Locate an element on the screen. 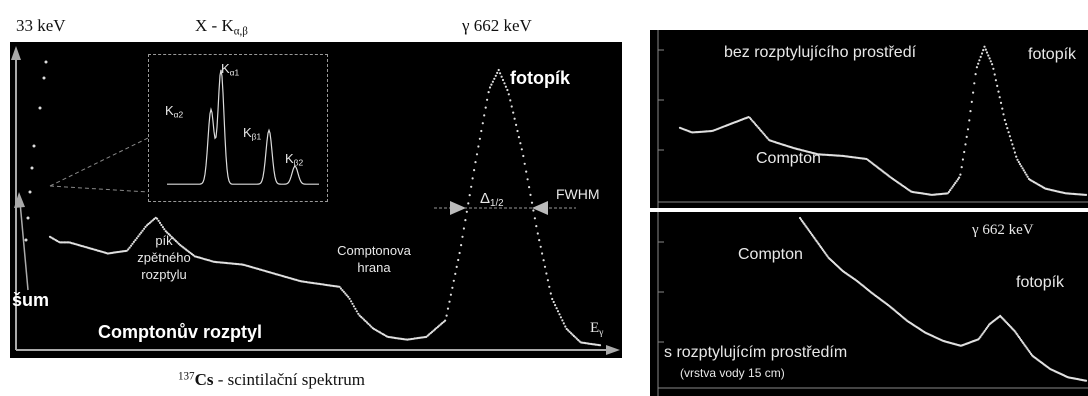 This screenshot has height=396, width=1088. right-top-fotopik: fotopík is located at coordinates (1052, 54).